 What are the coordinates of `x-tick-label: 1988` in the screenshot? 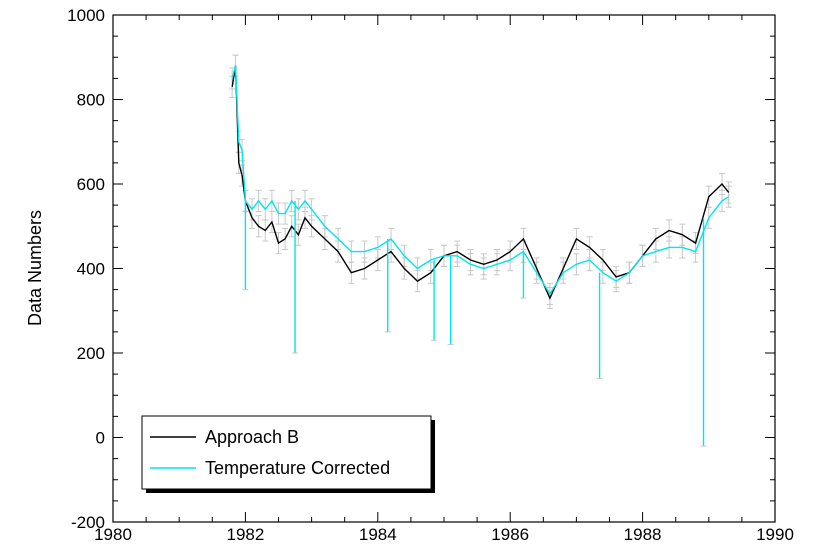 It's located at (643, 534).